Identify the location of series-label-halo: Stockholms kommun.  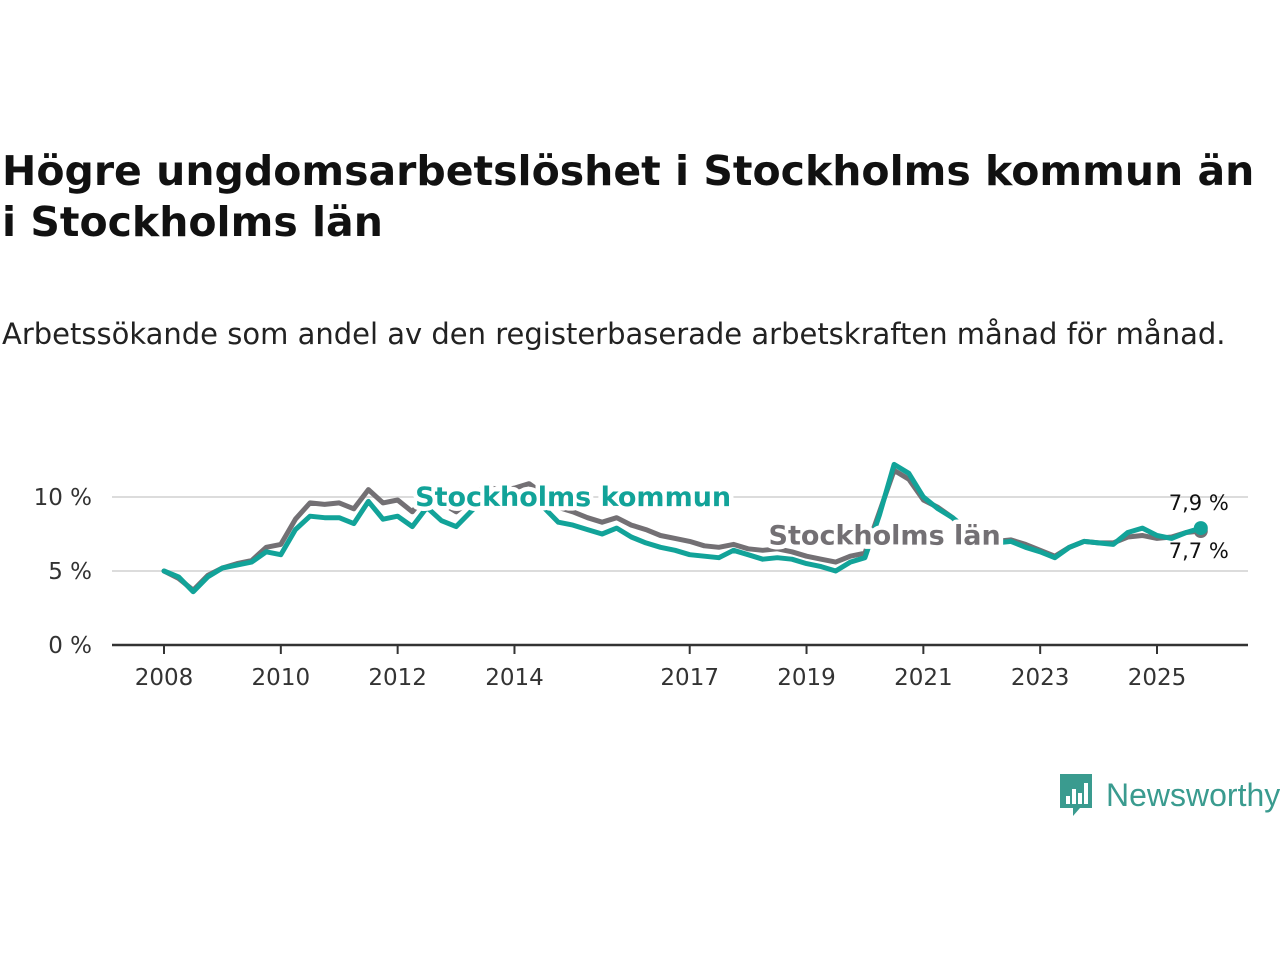
(573, 497).